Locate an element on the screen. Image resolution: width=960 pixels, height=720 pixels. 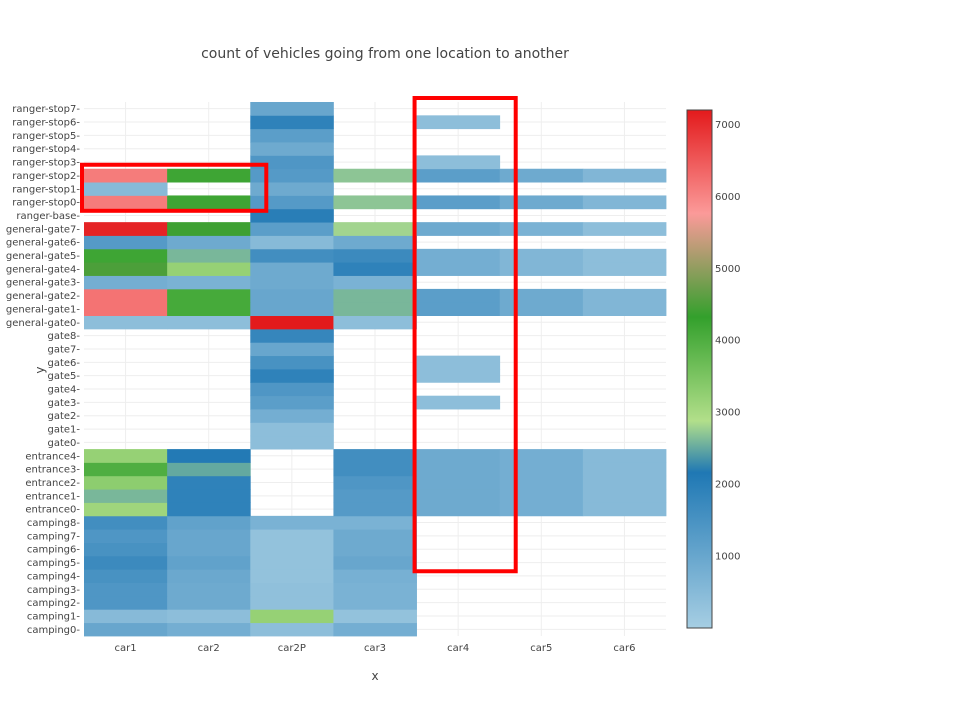
y-tick-label: general-gate7- is located at coordinates (43, 229).